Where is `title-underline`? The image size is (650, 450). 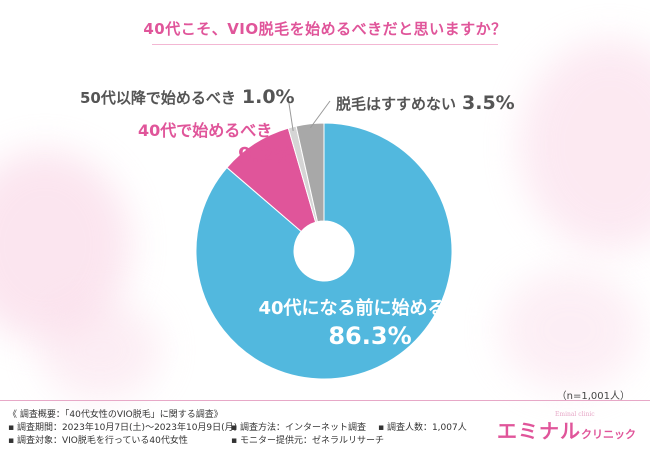
title-underline is located at coordinates (325, 44).